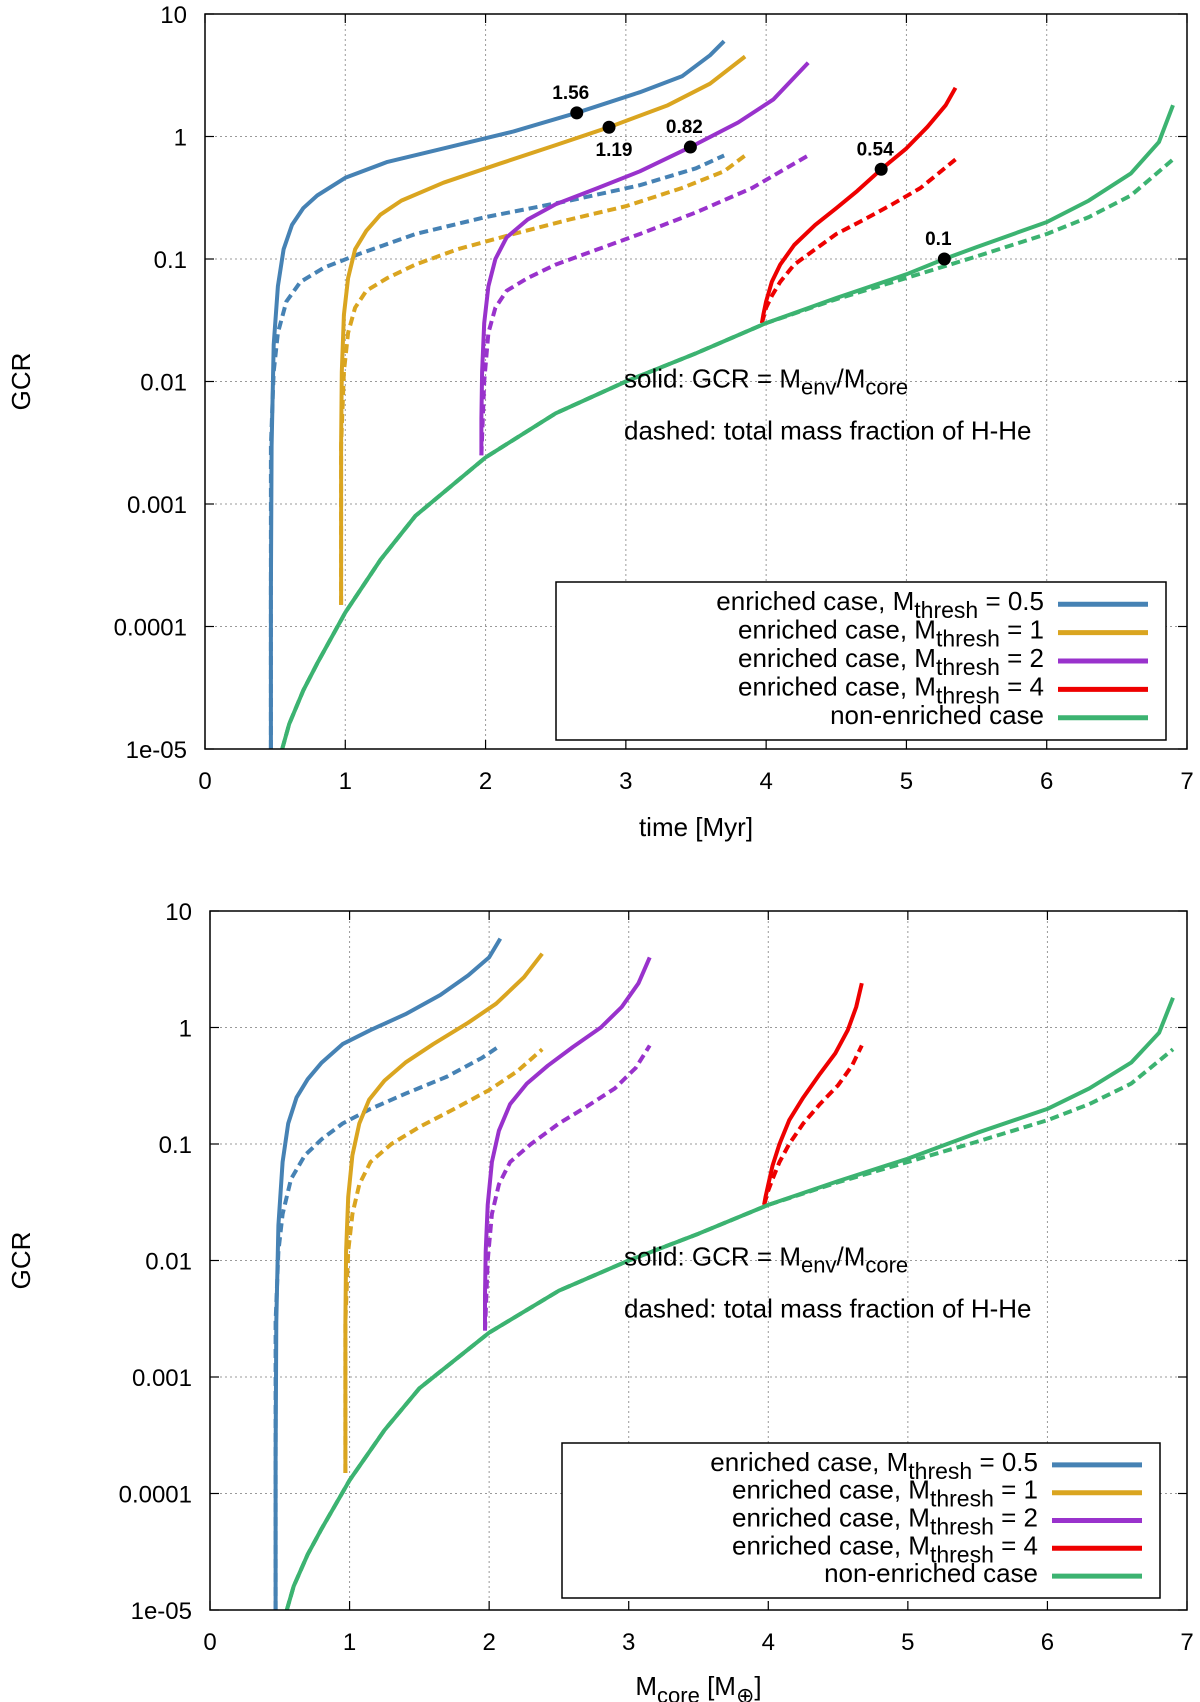 Image resolution: width=1200 pixels, height=1702 pixels. What do you see at coordinates (570, 93) in the screenshot?
I see `marker-label: 1.56` at bounding box center [570, 93].